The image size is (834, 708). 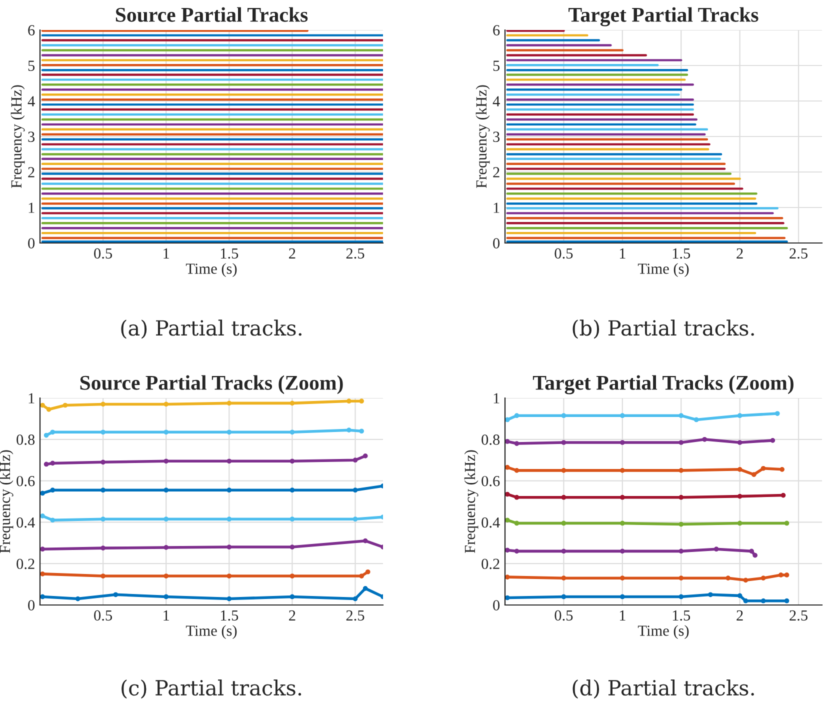 I want to click on y-tick-label: 4, so click(x=496, y=101).